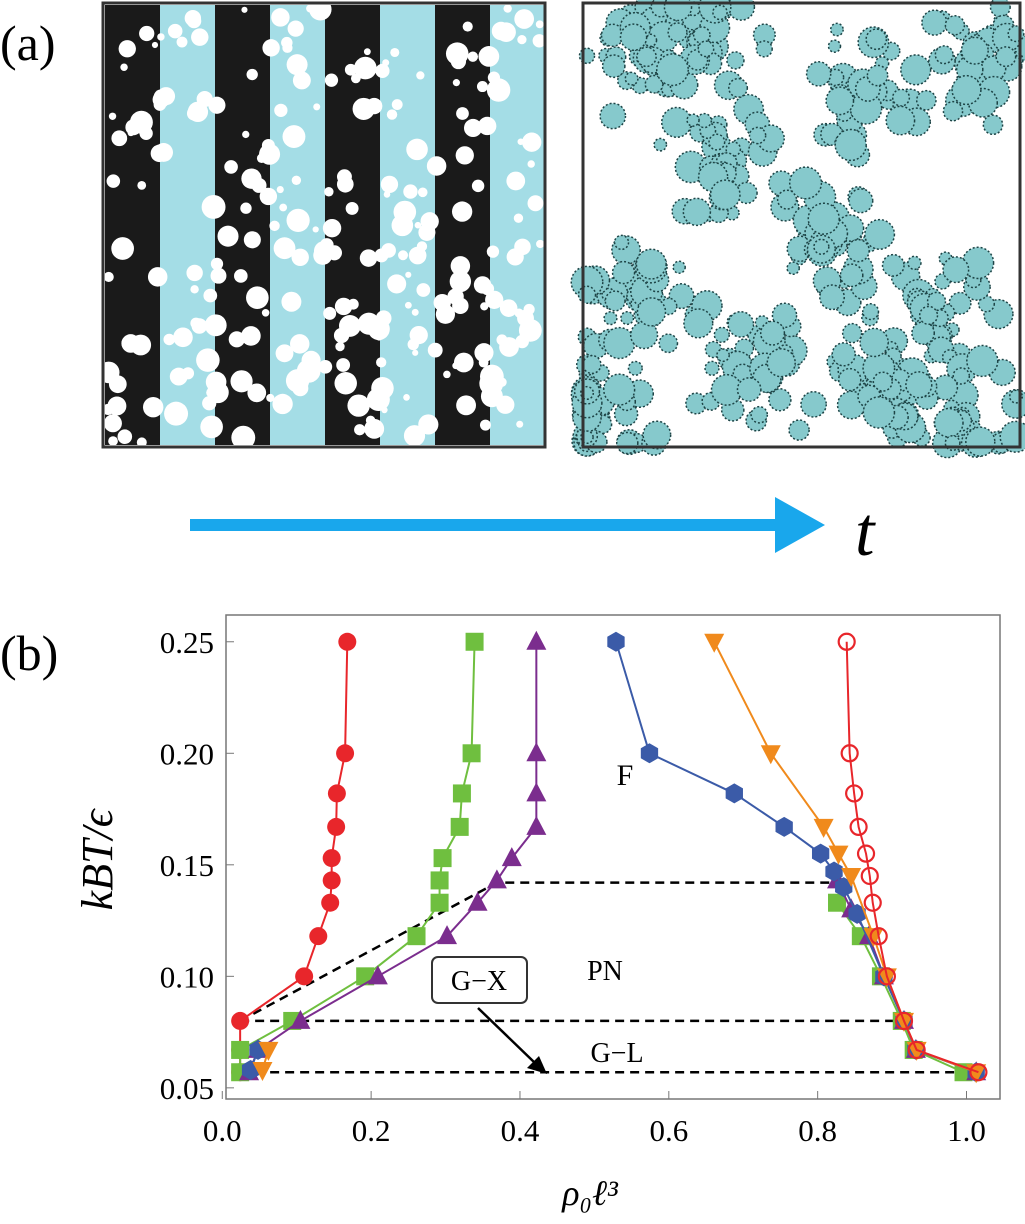 This screenshot has width=1025, height=1224. I want to click on y-axis-label: kBT/ϵ, so click(97, 858).